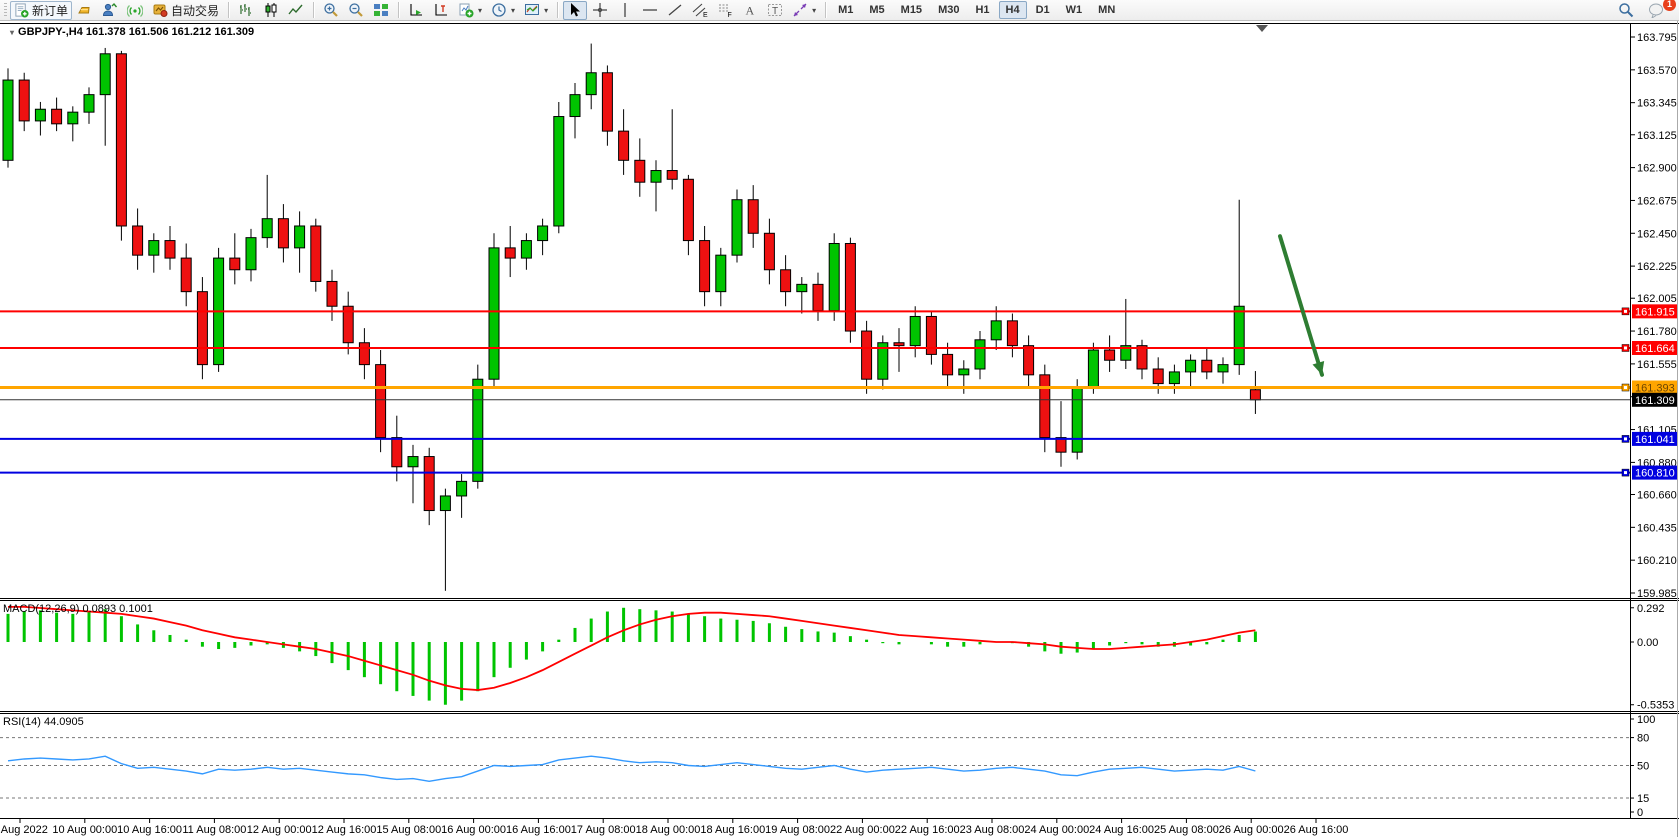 The height and width of the screenshot is (837, 1679). Describe the element at coordinates (1301, 305) in the screenshot. I see `arrow-annotation` at that location.